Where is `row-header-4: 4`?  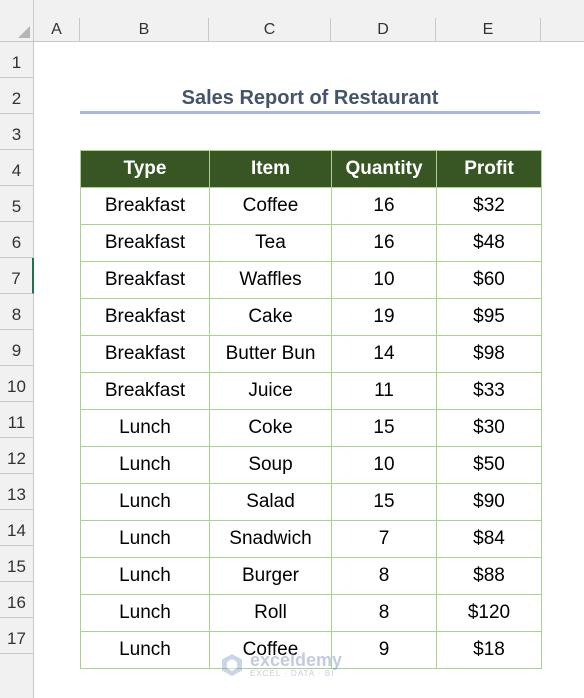 row-header-4: 4 is located at coordinates (17, 168).